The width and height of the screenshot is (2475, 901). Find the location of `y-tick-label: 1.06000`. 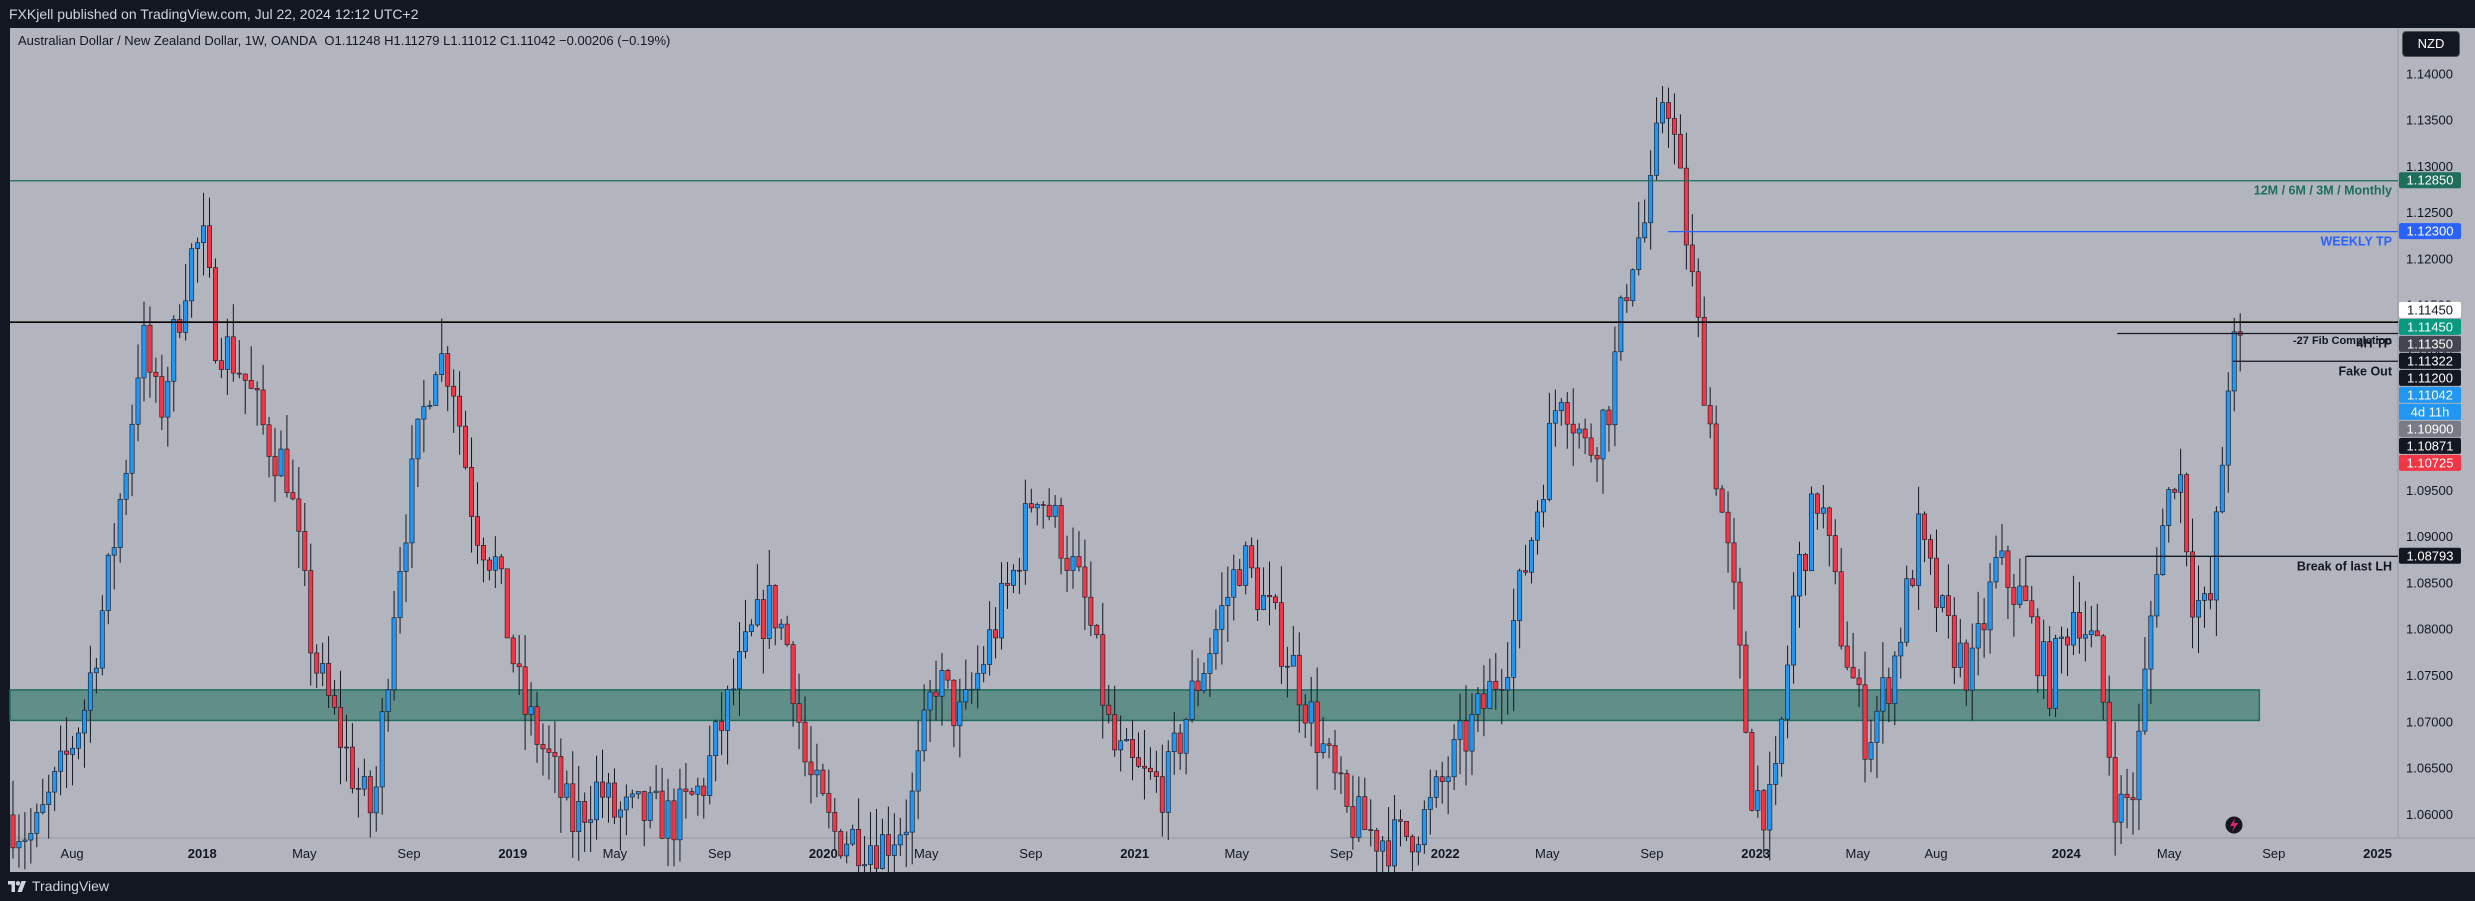

y-tick-label: 1.06000 is located at coordinates (2429, 814).